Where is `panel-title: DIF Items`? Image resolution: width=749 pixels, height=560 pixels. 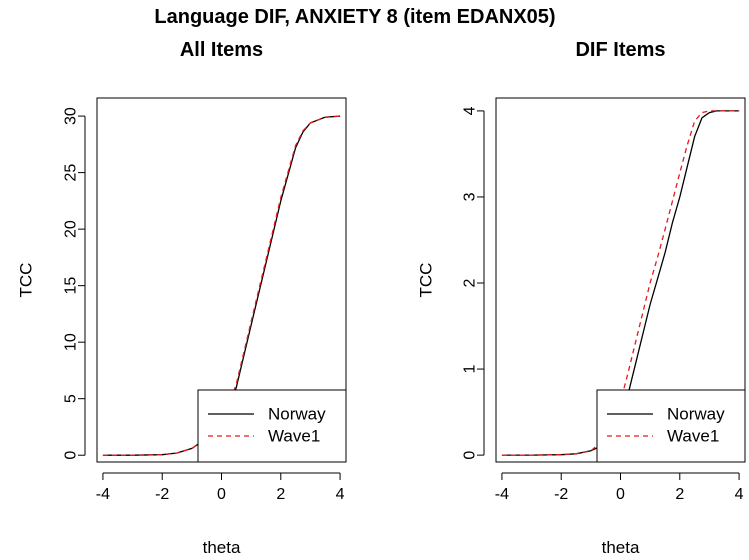 panel-title: DIF Items is located at coordinates (620, 50).